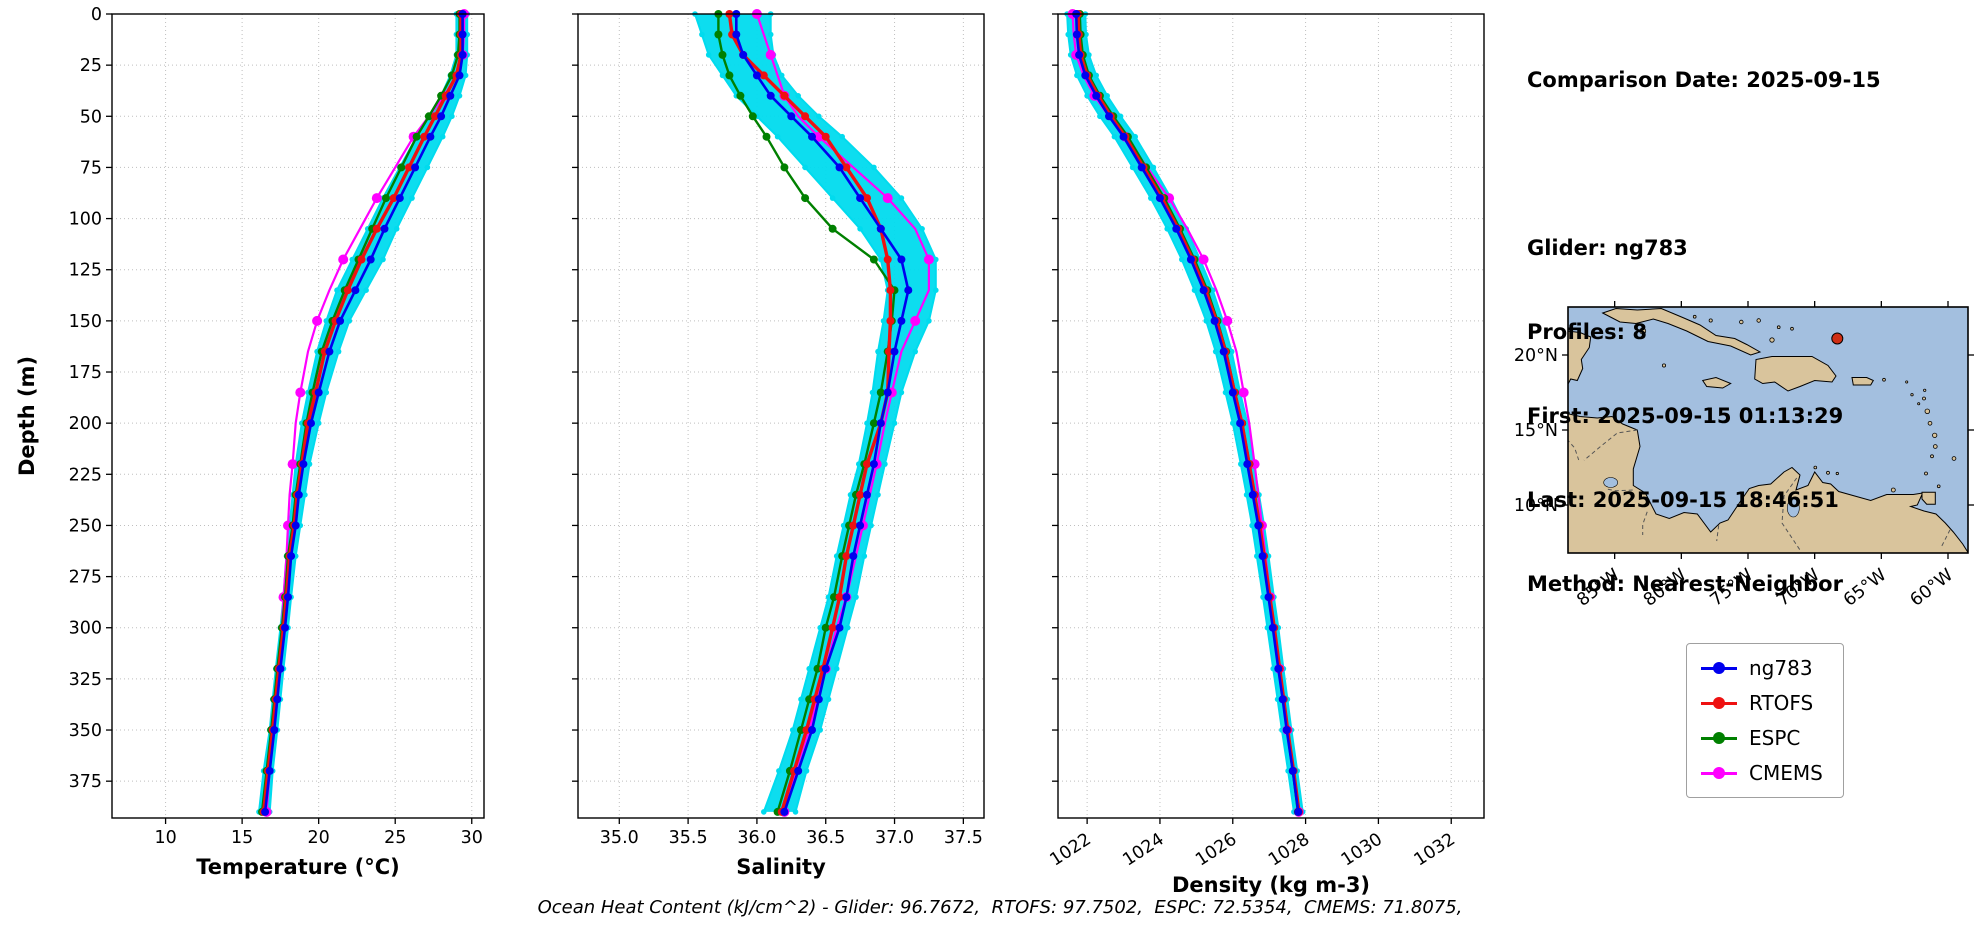 This screenshot has height=934, width=1983. Describe the element at coordinates (1271, 885) in the screenshot. I see `density-axis-label: Density (kg m-3)` at that location.